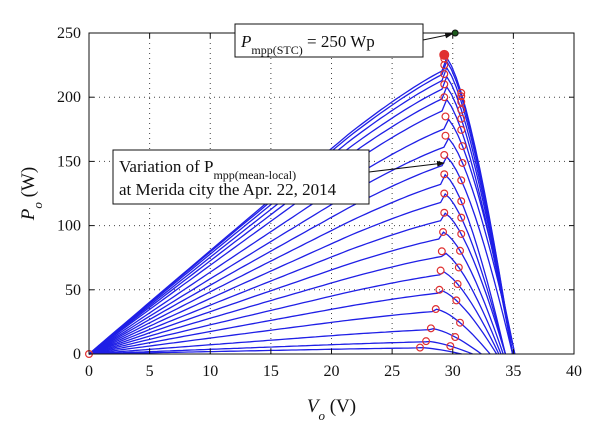 Image resolution: width=600 pixels, height=430 pixels. What do you see at coordinates (28, 184) in the screenshot?
I see `y-axis-label-unit: (W)` at bounding box center [28, 184].